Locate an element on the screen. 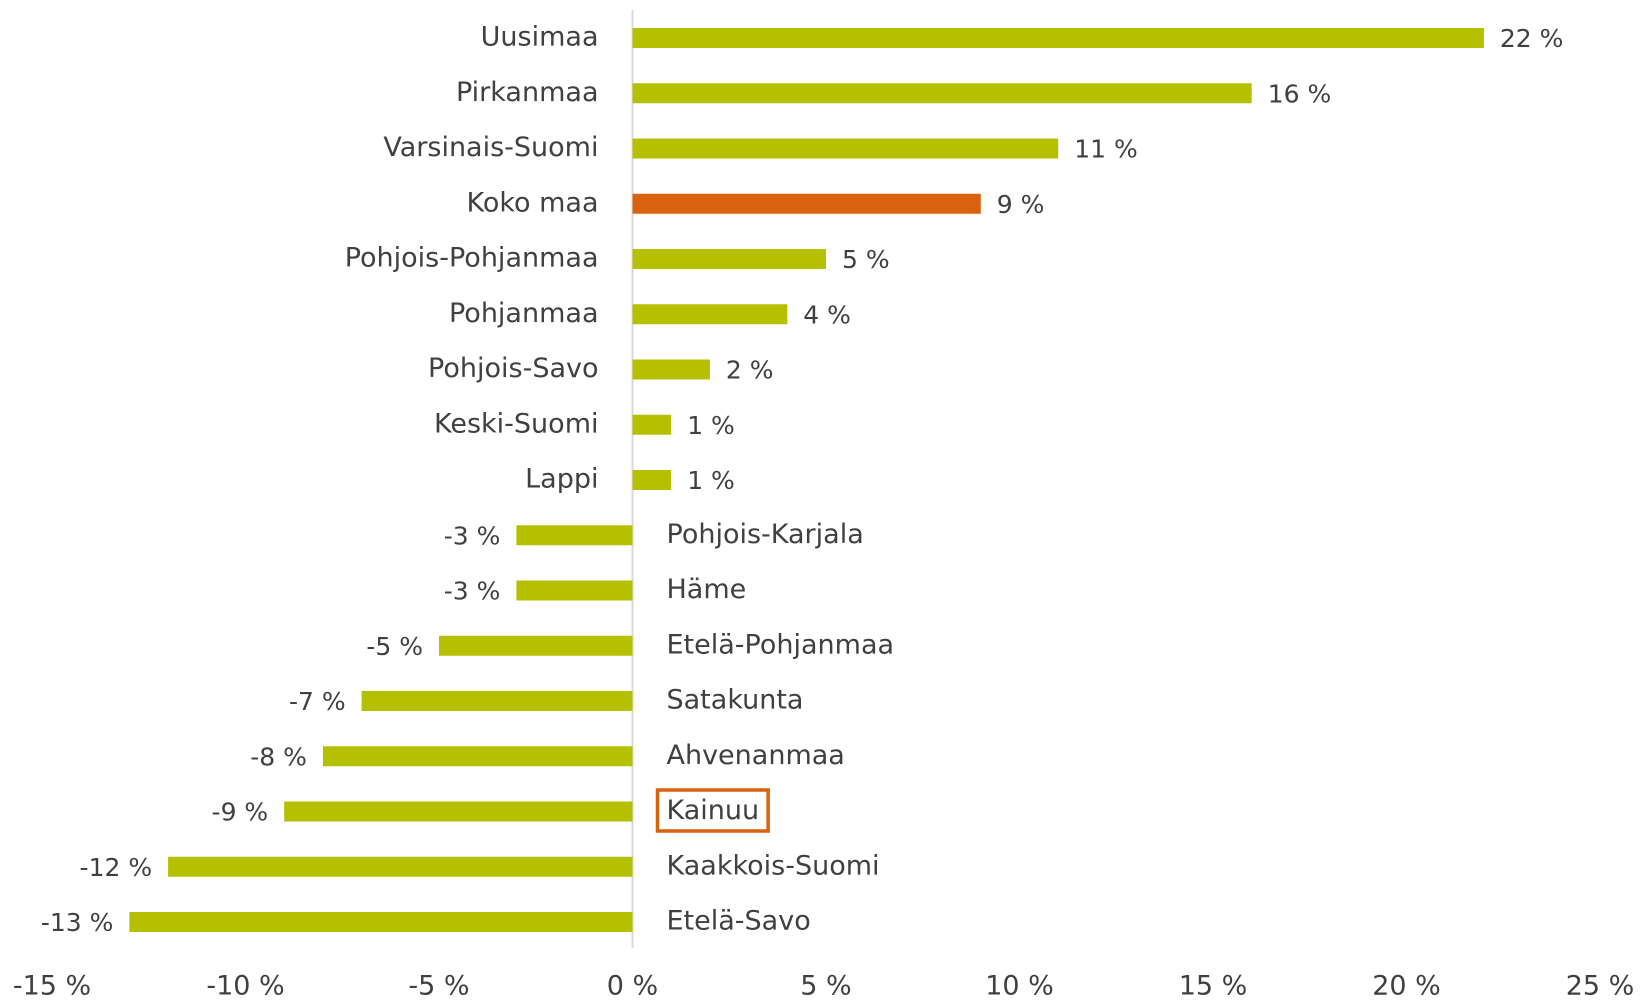  label-highlight-box is located at coordinates (712, 810).